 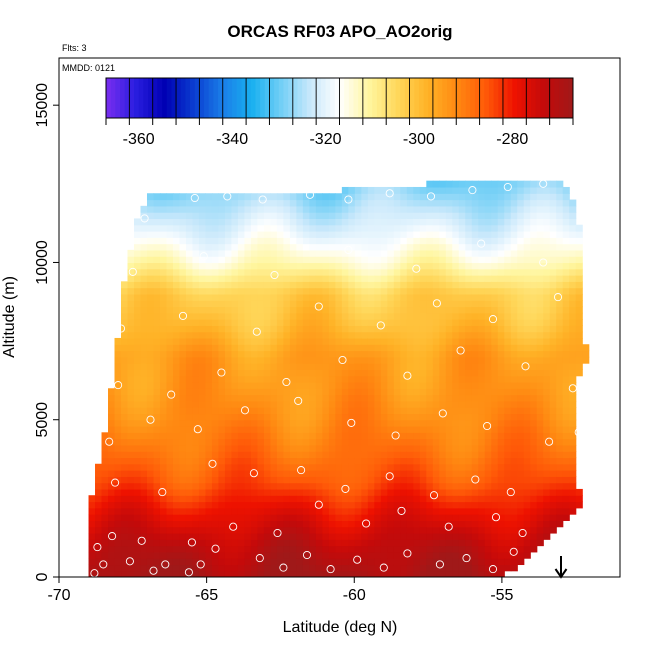 I want to click on colorbar-swatch, so click(x=197, y=98).